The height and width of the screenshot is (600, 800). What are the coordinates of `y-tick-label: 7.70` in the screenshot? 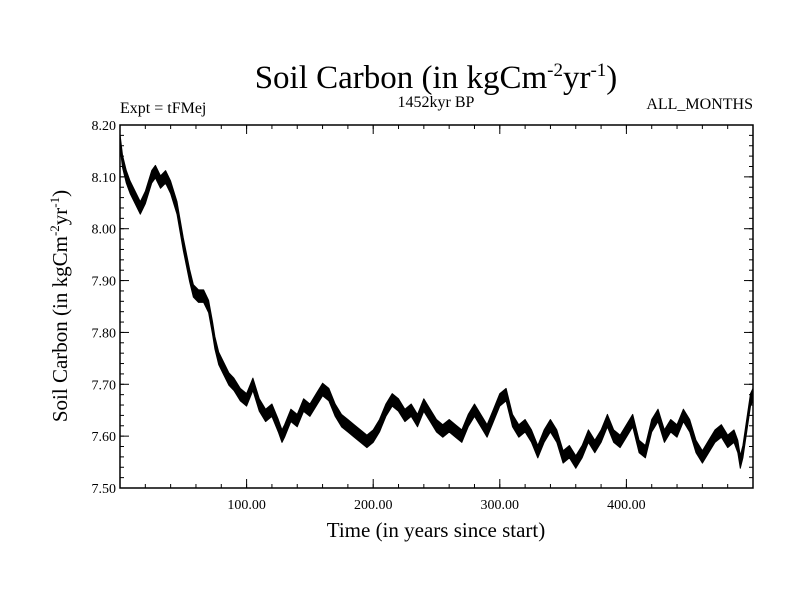 It's located at (104, 385).